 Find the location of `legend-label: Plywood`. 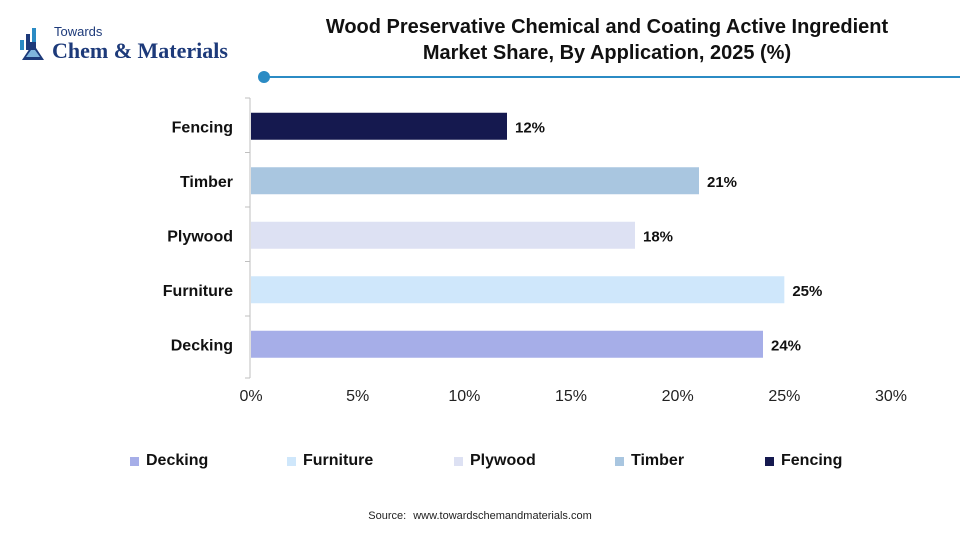

legend-label: Plywood is located at coordinates (503, 460).